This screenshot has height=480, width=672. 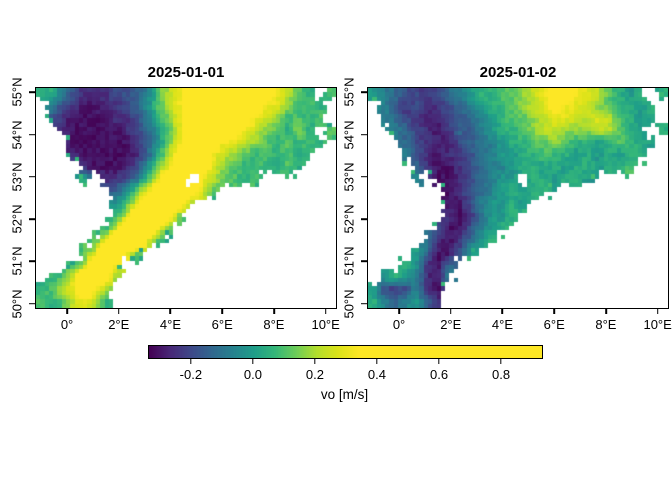 What do you see at coordinates (344, 394) in the screenshot?
I see `colorbar-unit-label: vo [m/s]` at bounding box center [344, 394].